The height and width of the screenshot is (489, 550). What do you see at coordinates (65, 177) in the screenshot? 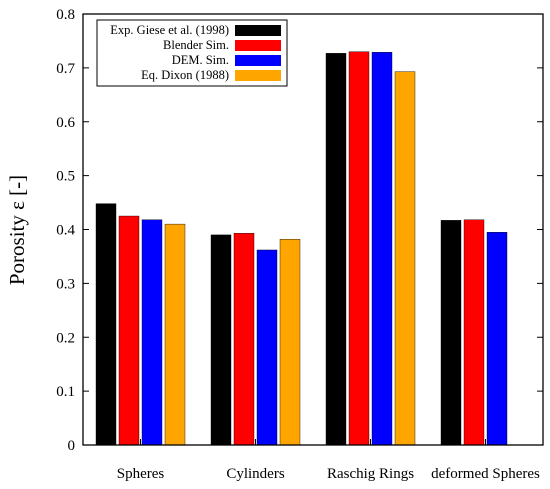
I see `y-tick-label: 0.5` at bounding box center [65, 177].